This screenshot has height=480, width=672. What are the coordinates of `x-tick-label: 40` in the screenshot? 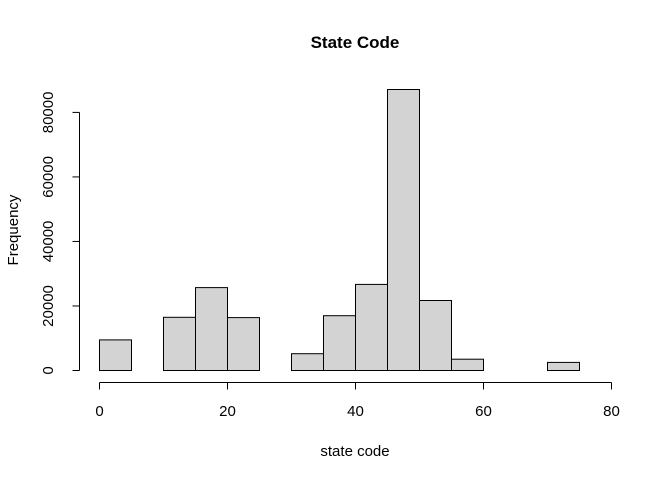 It's located at (355, 411).